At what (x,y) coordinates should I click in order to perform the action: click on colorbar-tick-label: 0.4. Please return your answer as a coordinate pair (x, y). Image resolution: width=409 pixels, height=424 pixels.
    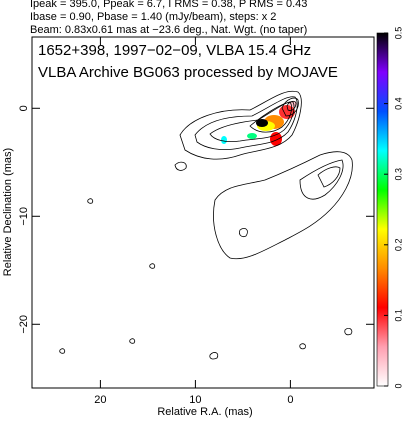
    Looking at the image, I should click on (398, 103).